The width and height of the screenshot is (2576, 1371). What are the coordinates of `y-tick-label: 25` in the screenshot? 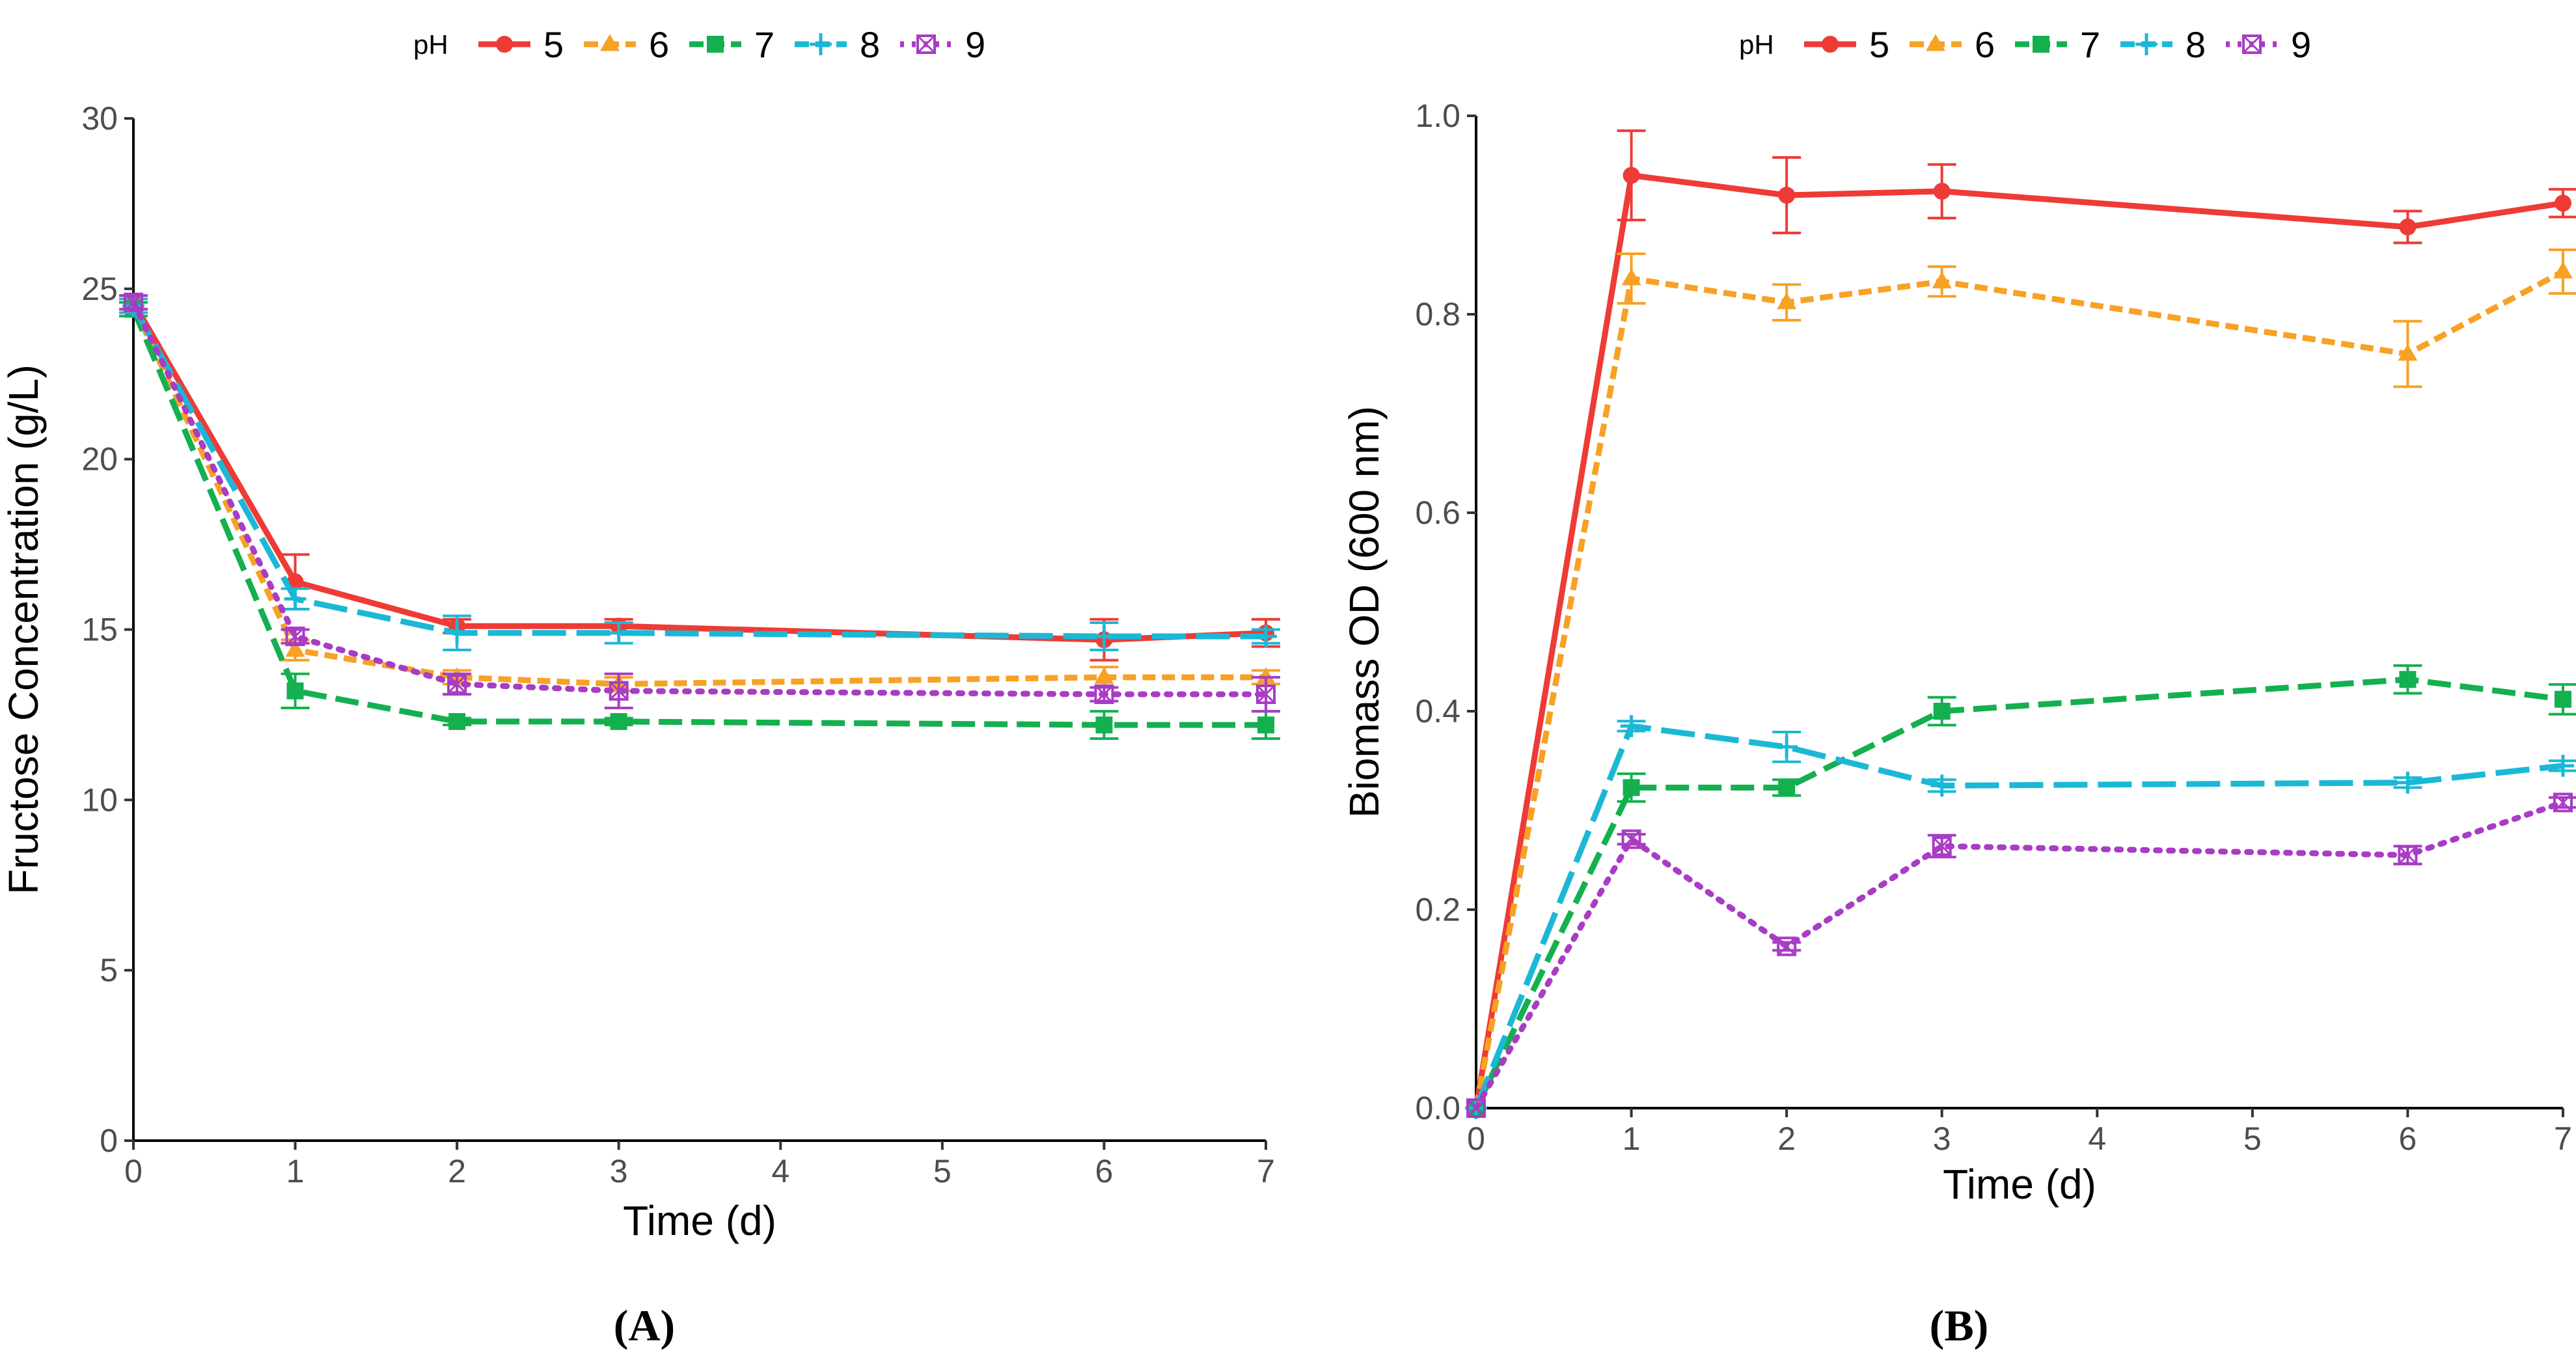 It's located at (100, 289).